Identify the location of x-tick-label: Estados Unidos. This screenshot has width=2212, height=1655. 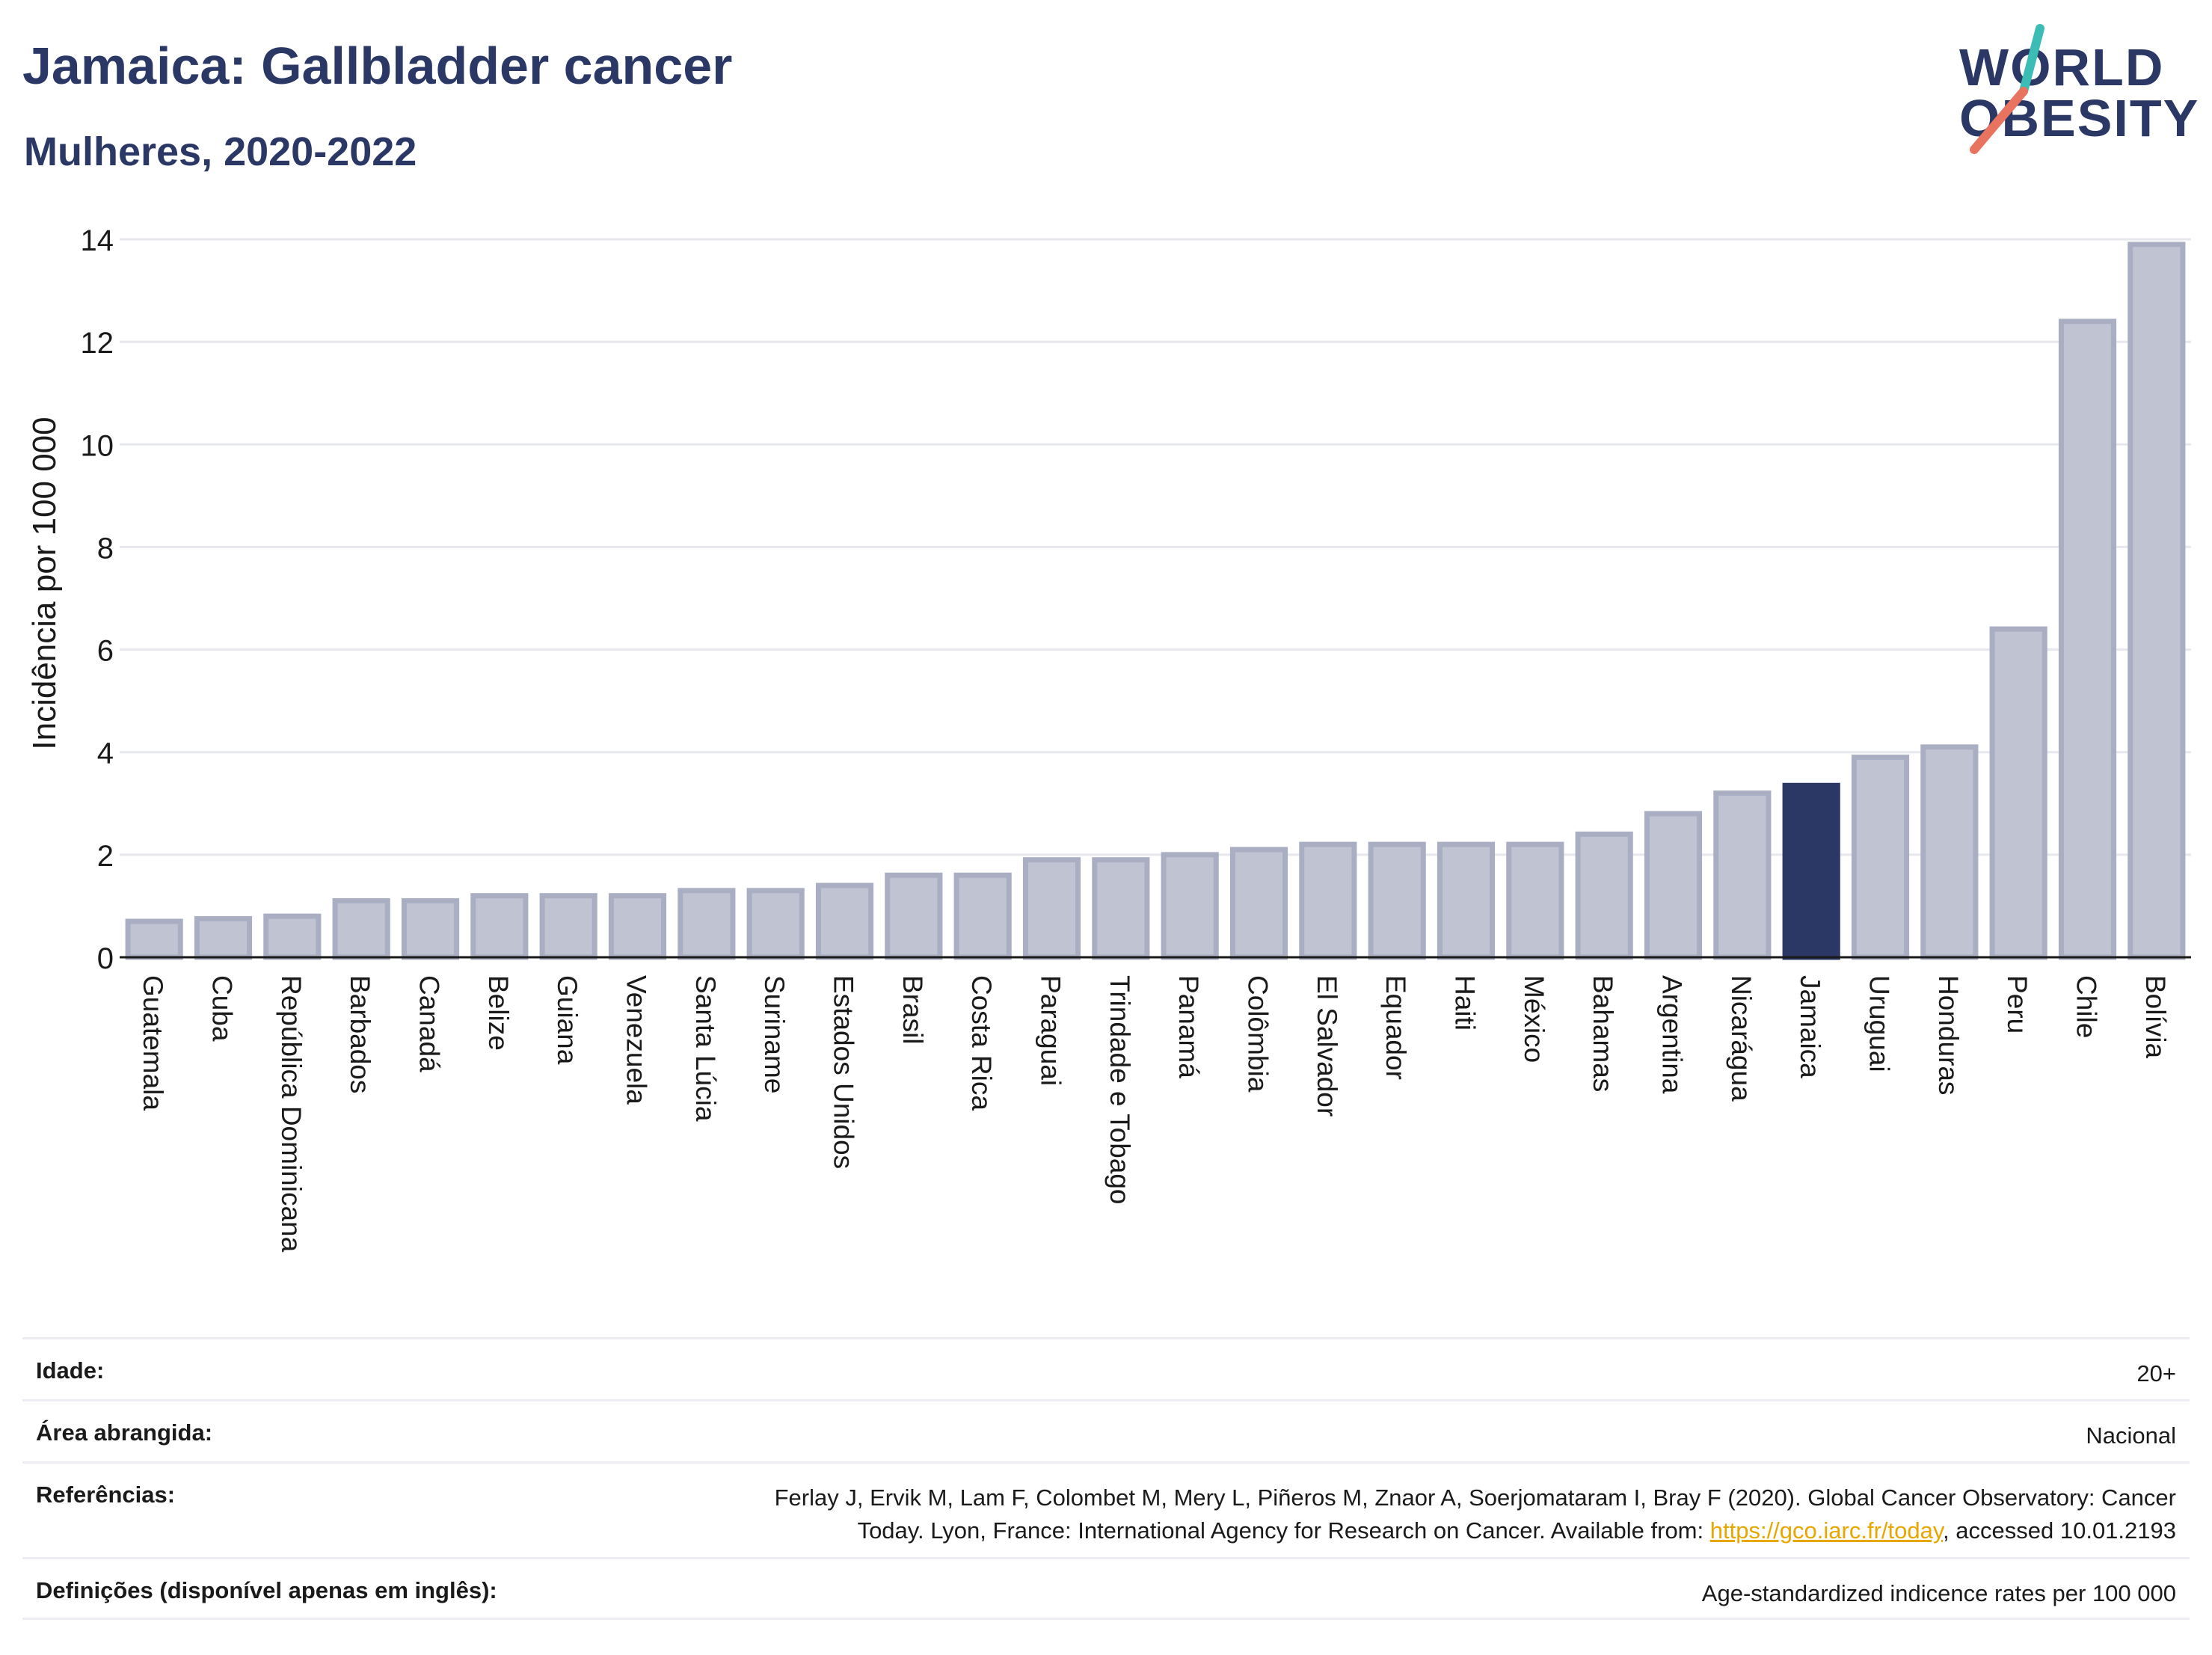
(844, 1072).